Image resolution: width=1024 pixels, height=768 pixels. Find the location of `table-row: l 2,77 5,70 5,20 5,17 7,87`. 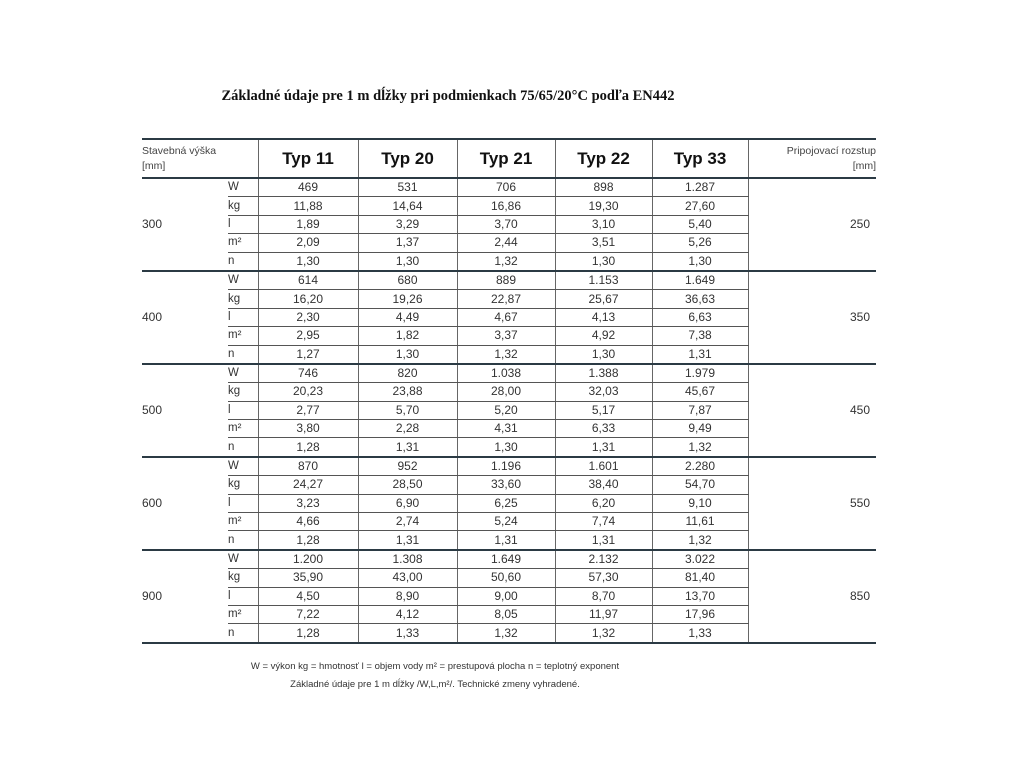

table-row: l 2,77 5,70 5,20 5,17 7,87 is located at coordinates (509, 411).